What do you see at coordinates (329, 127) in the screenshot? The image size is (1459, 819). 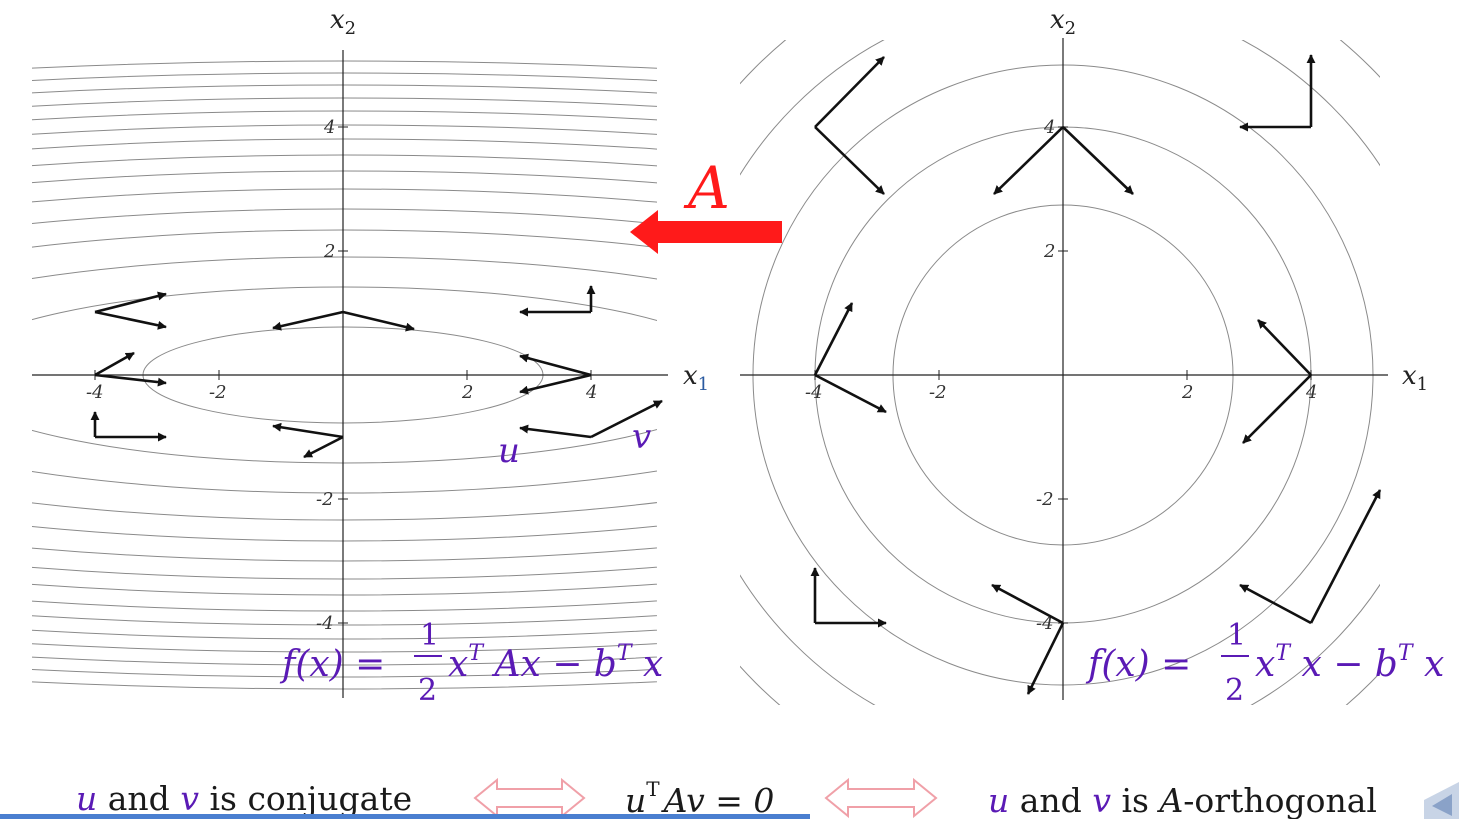 I see `left-ytick-4: 4` at bounding box center [329, 127].